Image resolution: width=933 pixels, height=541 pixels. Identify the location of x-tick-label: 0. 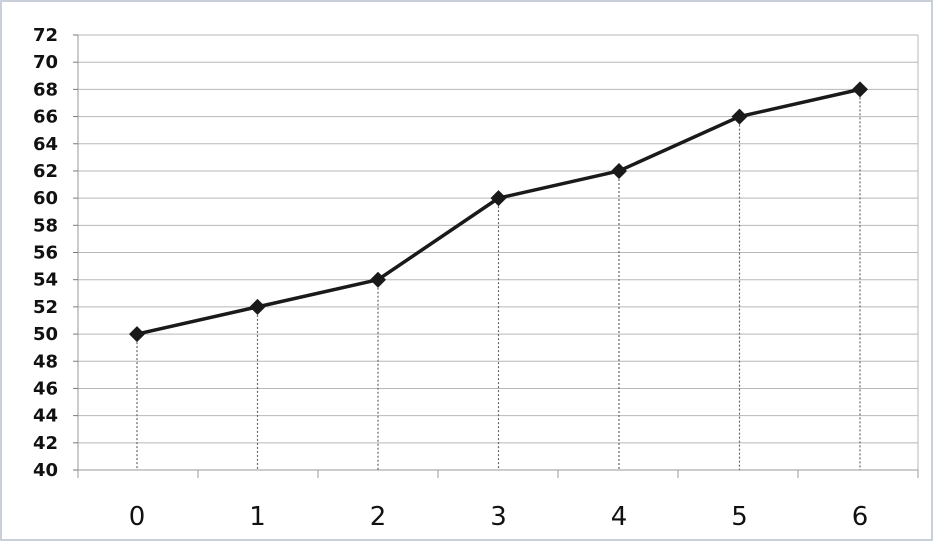
(137, 517).